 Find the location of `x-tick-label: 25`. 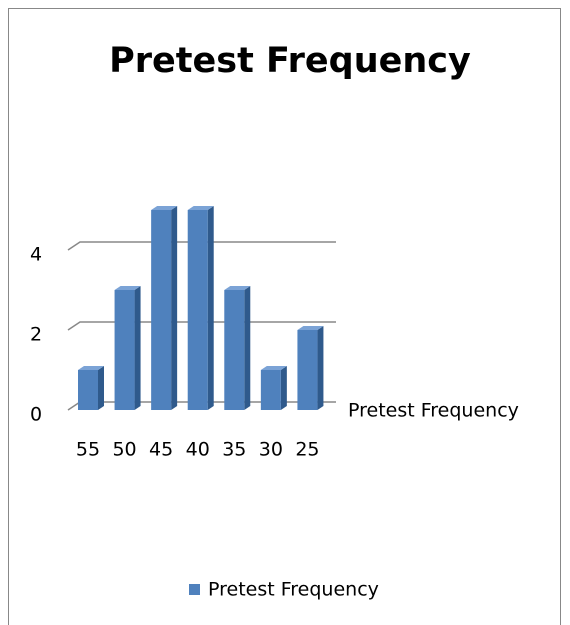

x-tick-label: 25 is located at coordinates (307, 450).